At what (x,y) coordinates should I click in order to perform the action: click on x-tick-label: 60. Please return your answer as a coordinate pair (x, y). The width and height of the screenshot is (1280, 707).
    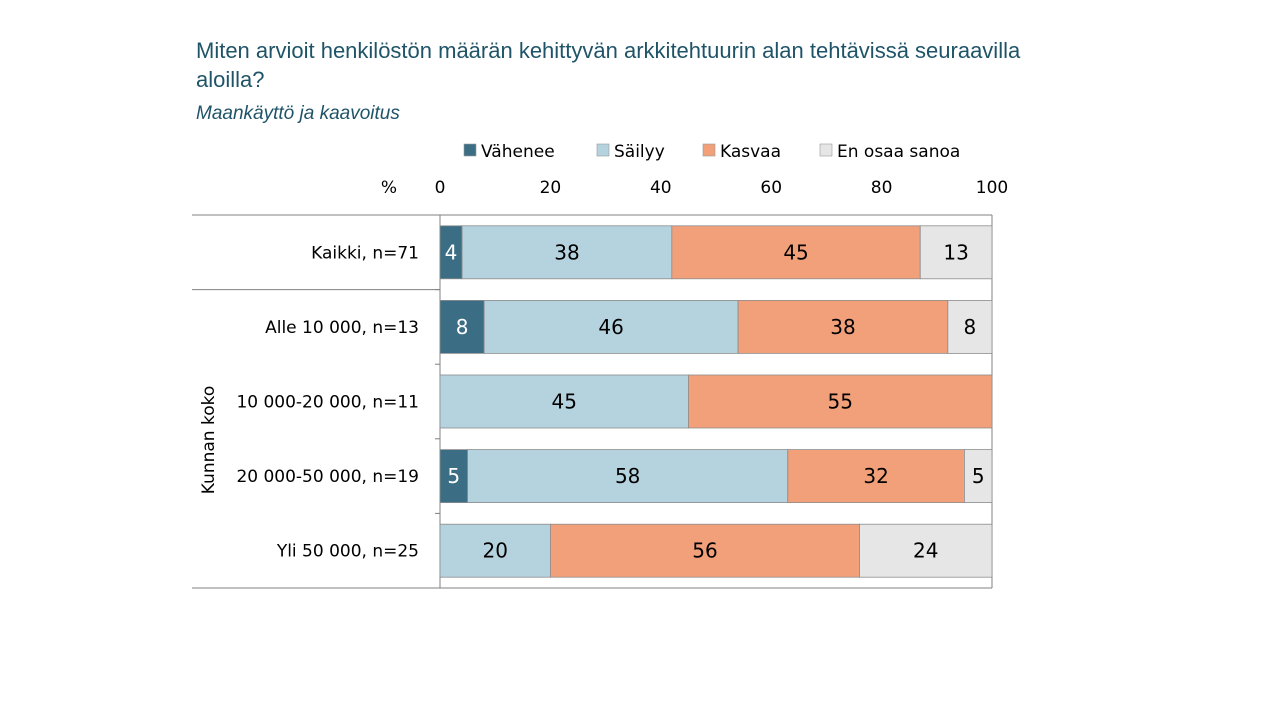
    Looking at the image, I should click on (771, 188).